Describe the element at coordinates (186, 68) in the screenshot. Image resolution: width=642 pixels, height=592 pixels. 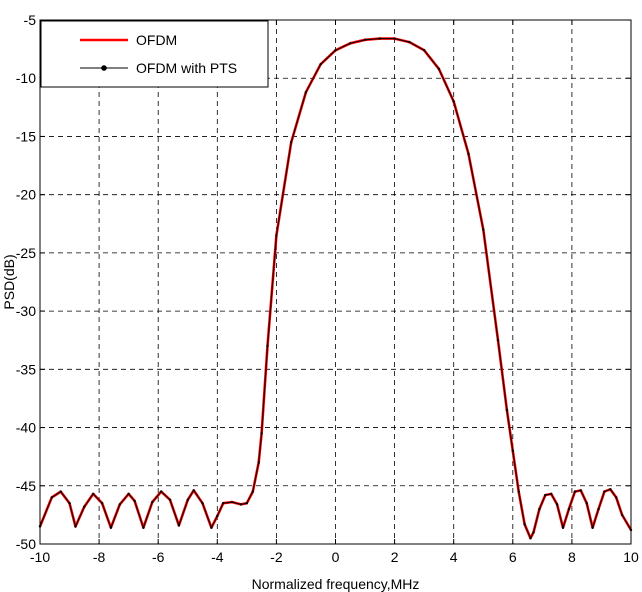
I see `legend-label-ofdm-pts: OFDM with PTS` at that location.